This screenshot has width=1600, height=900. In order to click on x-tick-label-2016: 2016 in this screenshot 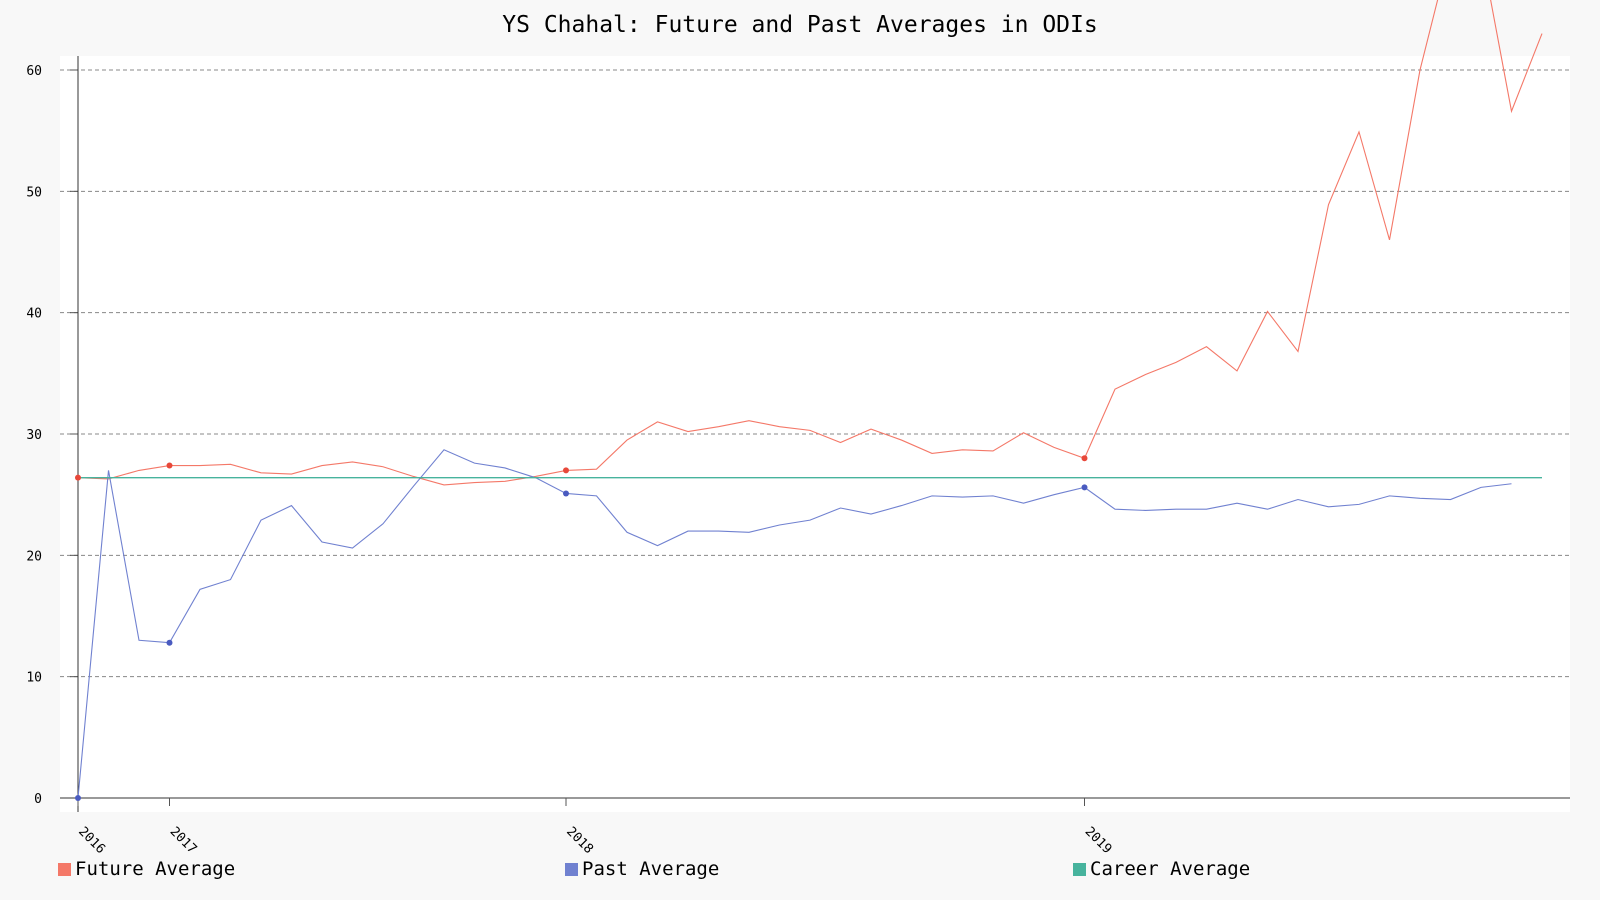, I will do `click(91, 840)`.